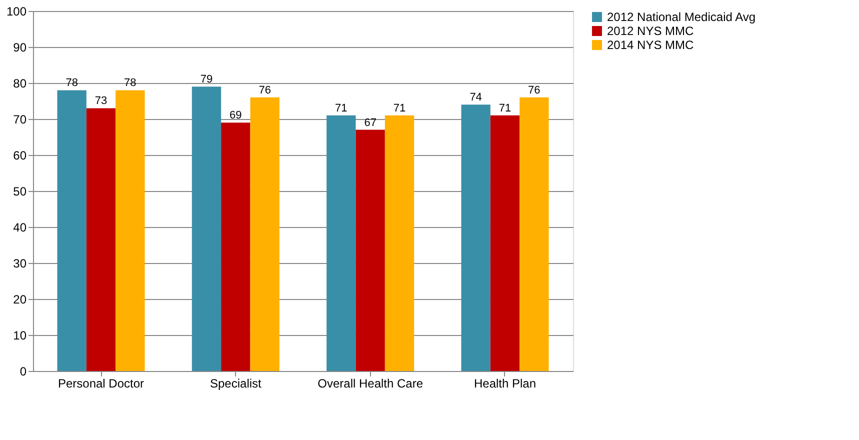 This screenshot has height=440, width=859. What do you see at coordinates (20, 191) in the screenshot?
I see `y-tick-label: 50` at bounding box center [20, 191].